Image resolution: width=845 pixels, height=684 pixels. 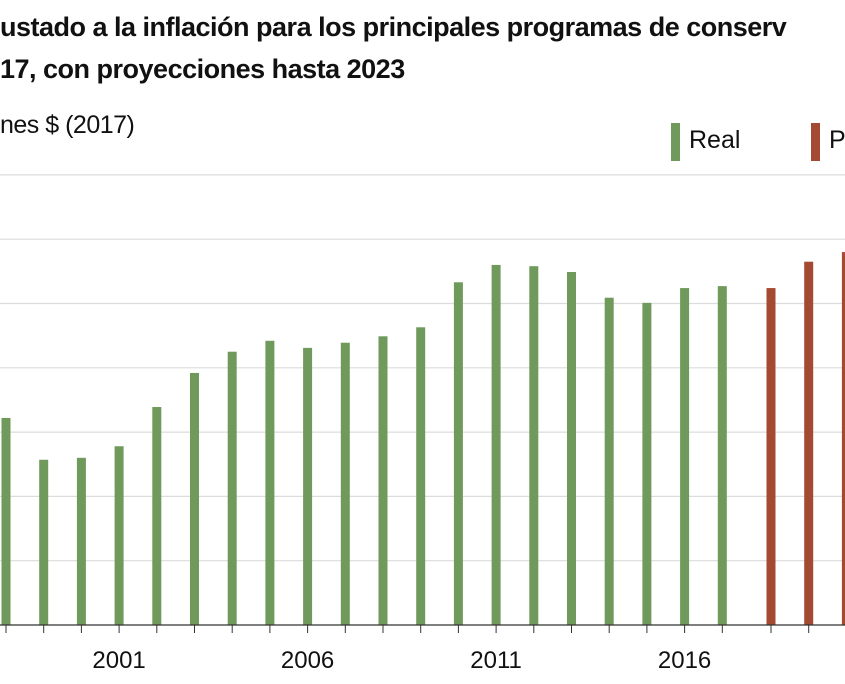 What do you see at coordinates (715, 140) in the screenshot?
I see `legend-label-real: Real` at bounding box center [715, 140].